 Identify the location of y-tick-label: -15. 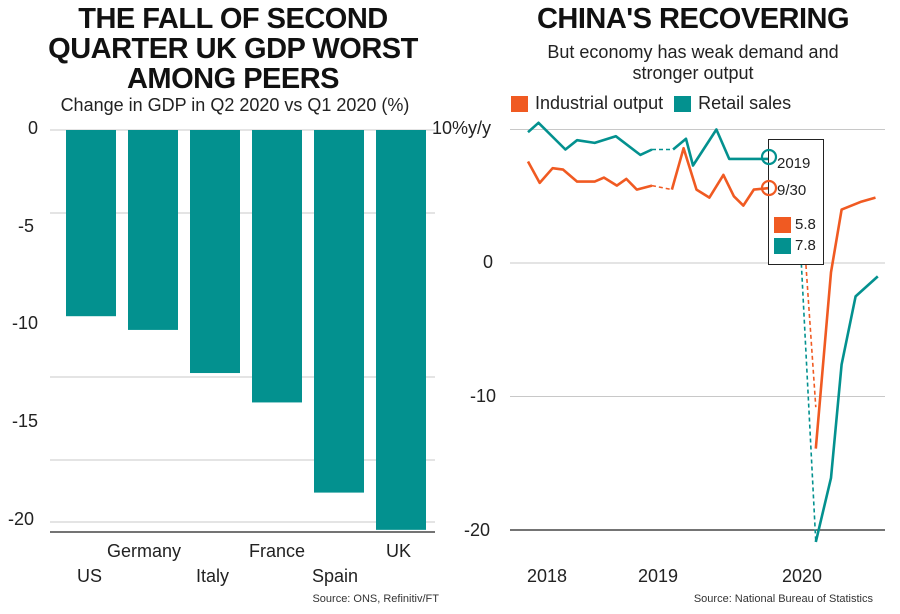
(25, 421).